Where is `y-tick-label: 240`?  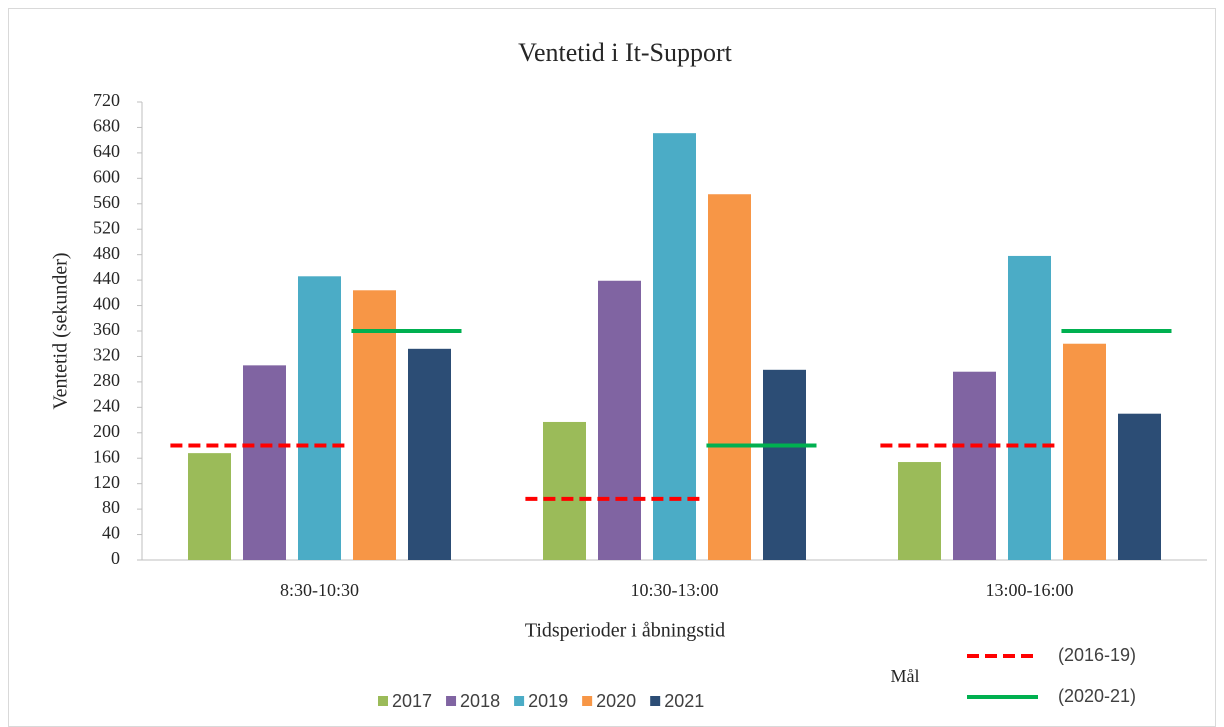
y-tick-label: 240 is located at coordinates (106, 405).